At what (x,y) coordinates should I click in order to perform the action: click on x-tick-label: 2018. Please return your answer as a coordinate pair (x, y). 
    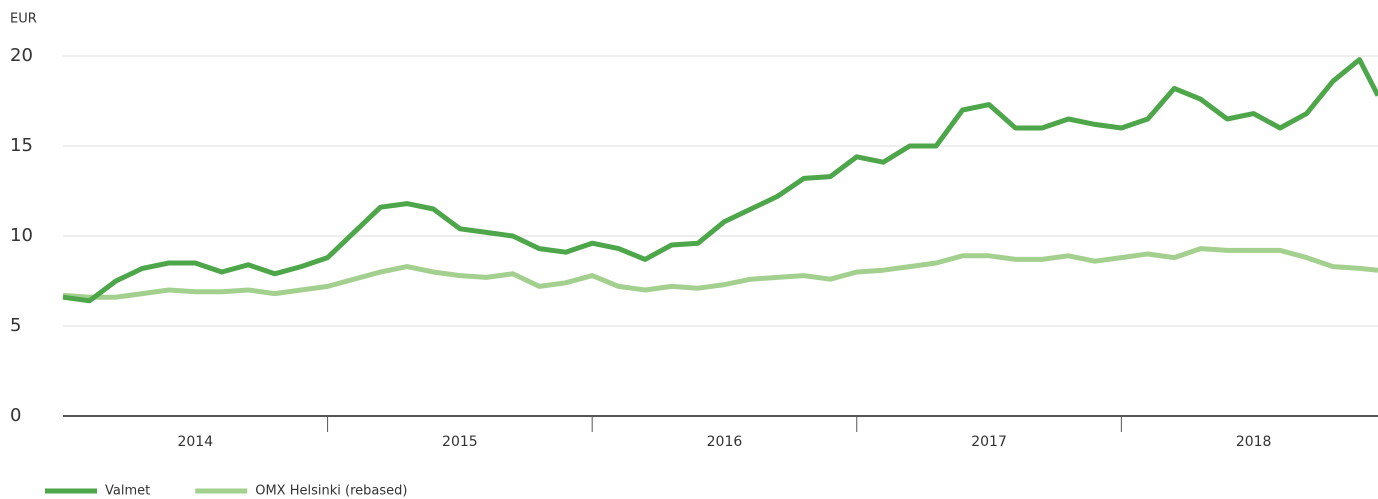
    Looking at the image, I should click on (1254, 442).